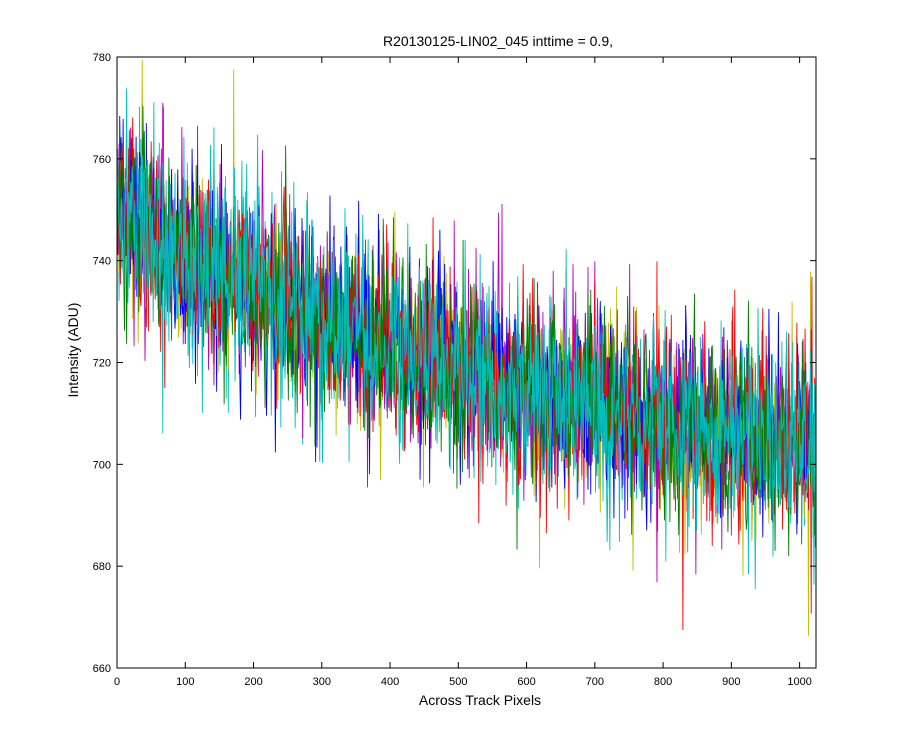  Describe the element at coordinates (480, 700) in the screenshot. I see `x-axis-label: Across Track Pixels` at that location.